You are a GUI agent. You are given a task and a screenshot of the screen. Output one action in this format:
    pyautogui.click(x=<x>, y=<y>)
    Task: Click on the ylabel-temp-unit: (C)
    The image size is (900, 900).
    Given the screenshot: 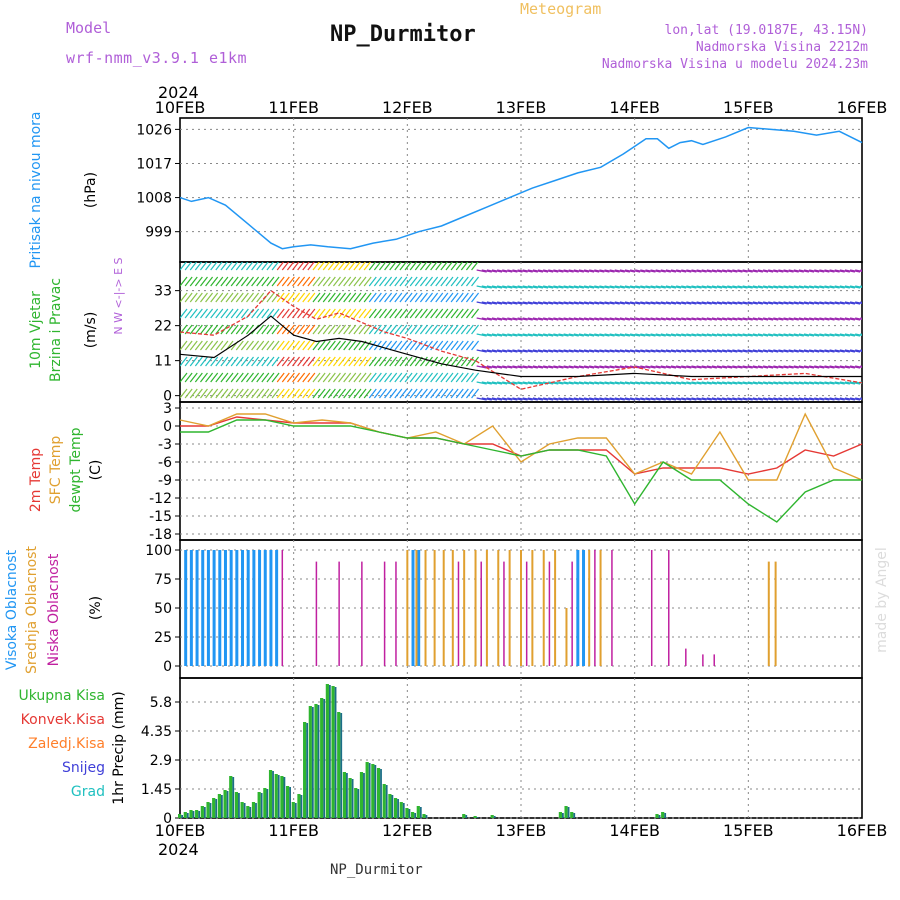 What is the action you would take?
    pyautogui.click(x=96, y=470)
    